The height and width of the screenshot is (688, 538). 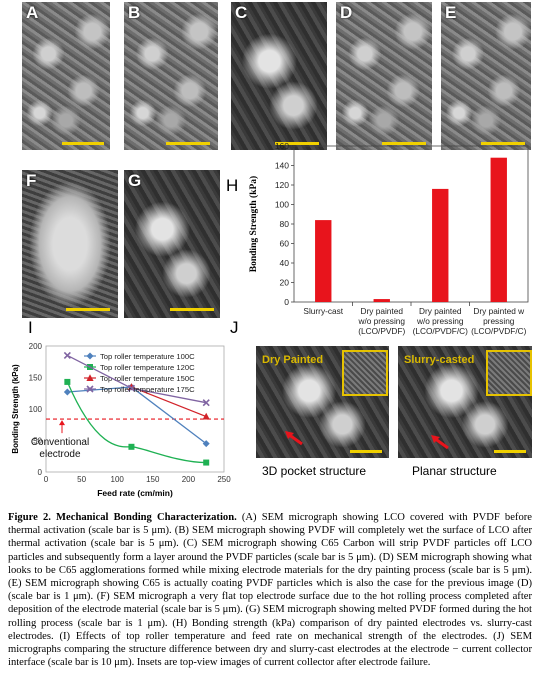 I want to click on y-tick-label: 150, so click(x=36, y=378).